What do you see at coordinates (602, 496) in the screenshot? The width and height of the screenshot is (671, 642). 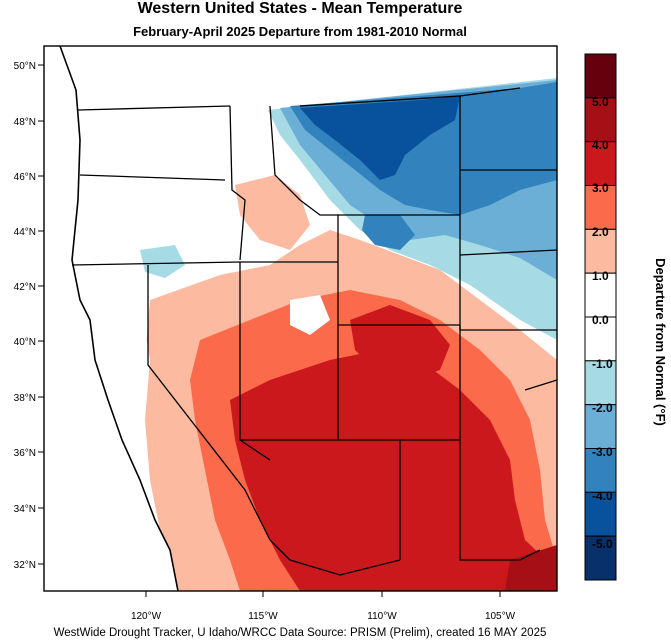 I see `cb-label-neg4: -4.0` at bounding box center [602, 496].